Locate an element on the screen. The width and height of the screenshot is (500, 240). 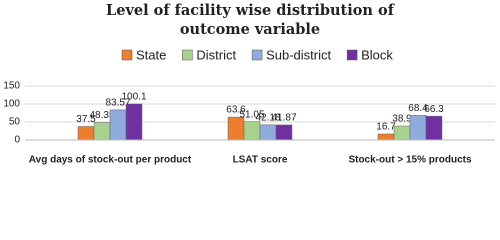
value-label: 37.5 is located at coordinates (86, 119).